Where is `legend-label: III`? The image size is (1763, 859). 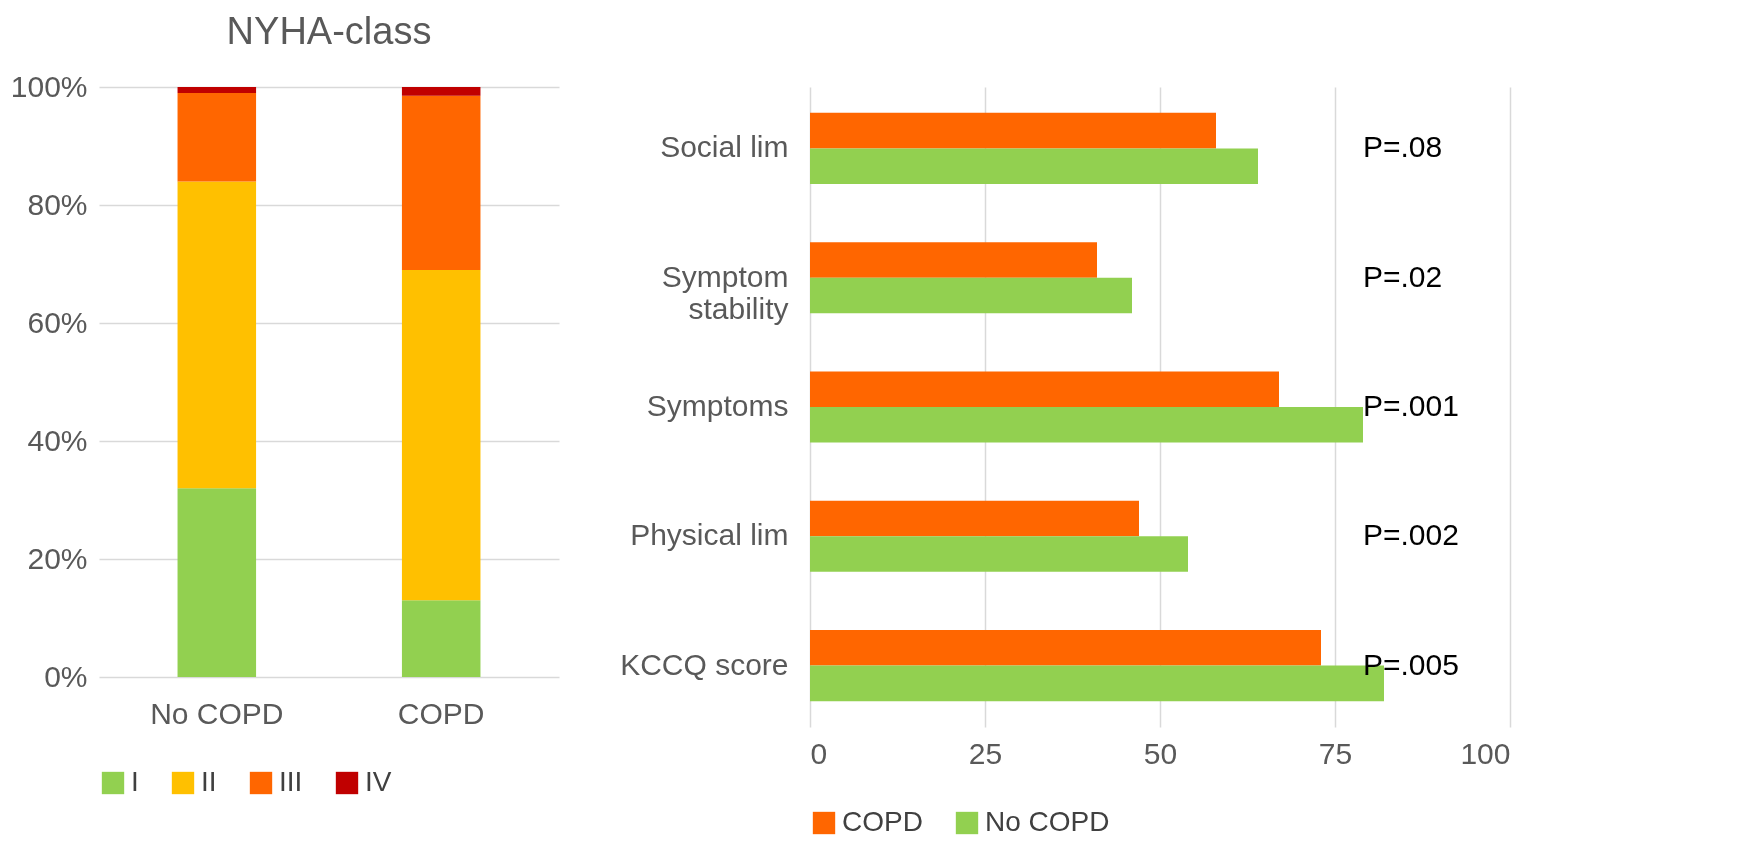 legend-label: III is located at coordinates (291, 781).